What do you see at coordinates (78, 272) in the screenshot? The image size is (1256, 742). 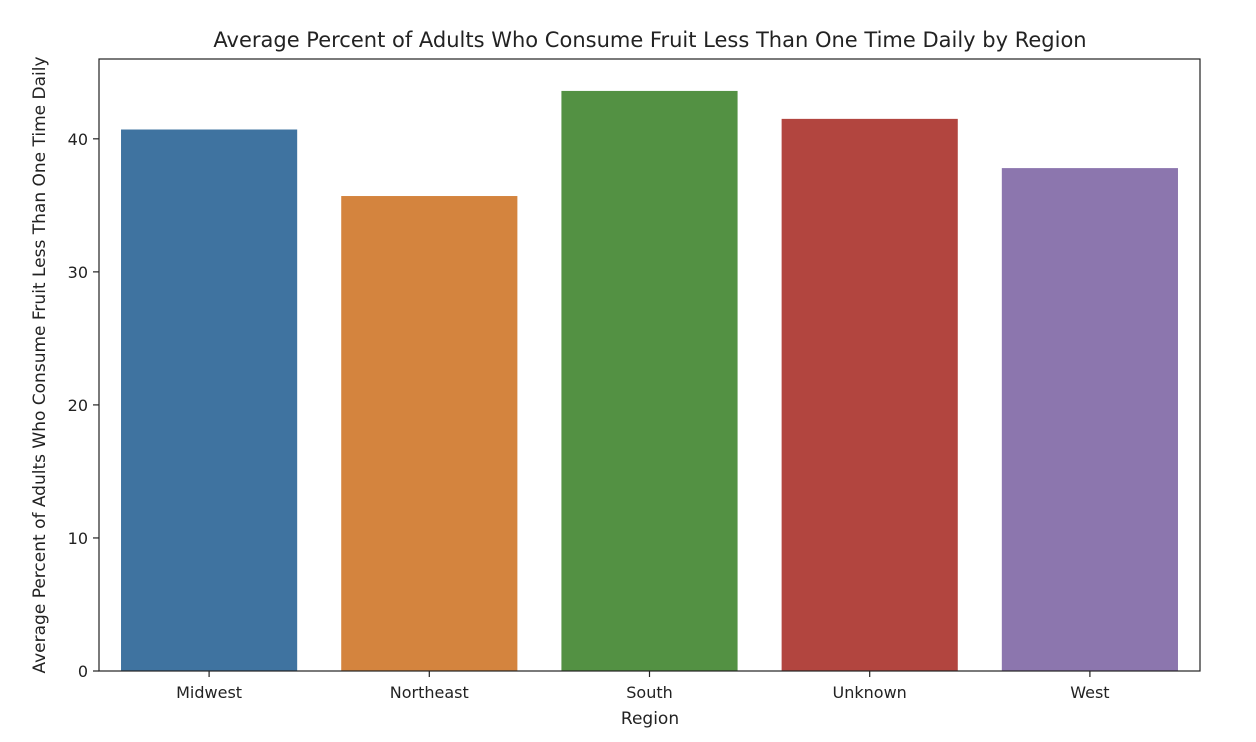 I see `y-tick-label: 30` at bounding box center [78, 272].